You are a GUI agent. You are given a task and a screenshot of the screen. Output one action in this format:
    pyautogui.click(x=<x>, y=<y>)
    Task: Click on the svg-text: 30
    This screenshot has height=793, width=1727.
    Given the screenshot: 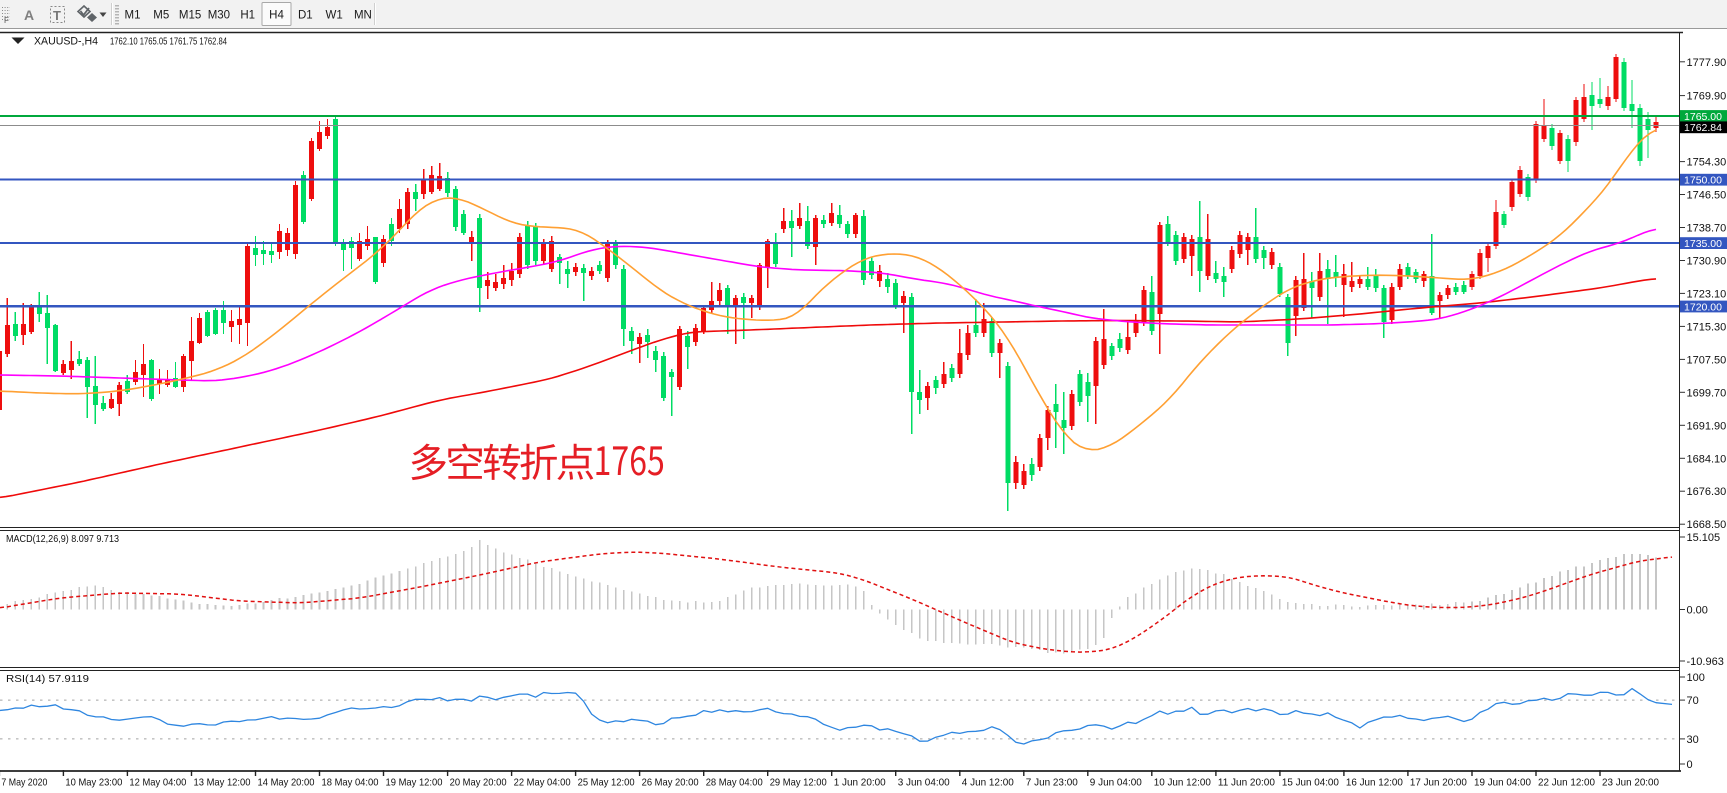 What is the action you would take?
    pyautogui.click(x=1693, y=740)
    